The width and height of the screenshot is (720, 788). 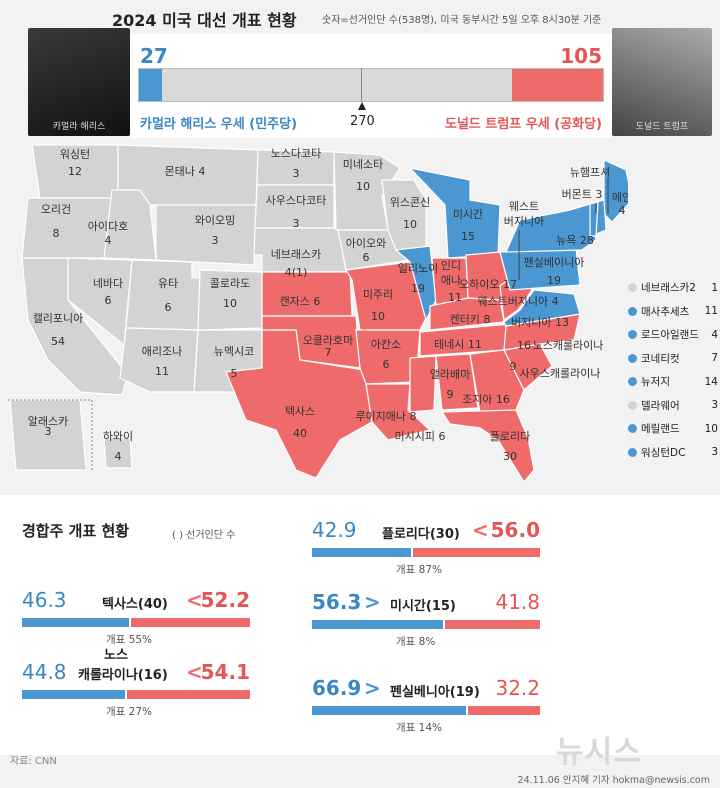 What do you see at coordinates (234, 373) in the screenshot?
I see `state-ev-뉴멕시코: 5` at bounding box center [234, 373].